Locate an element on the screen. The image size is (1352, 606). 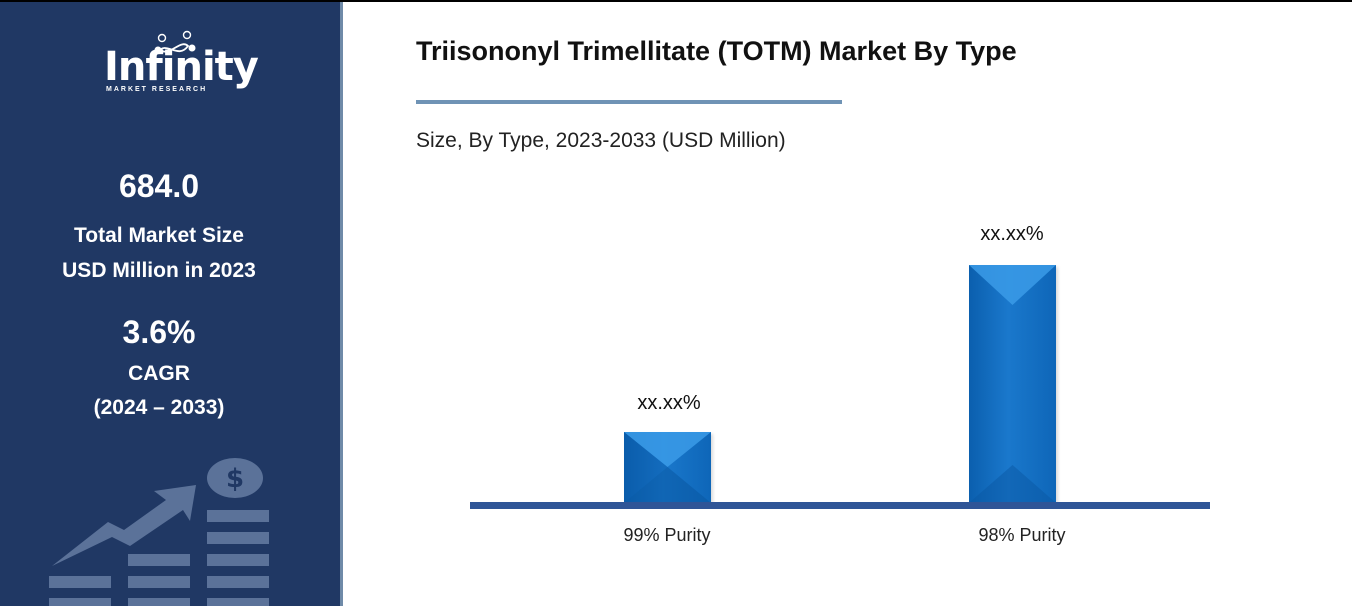
logo-wordmark: Infinity is located at coordinates (181, 67).